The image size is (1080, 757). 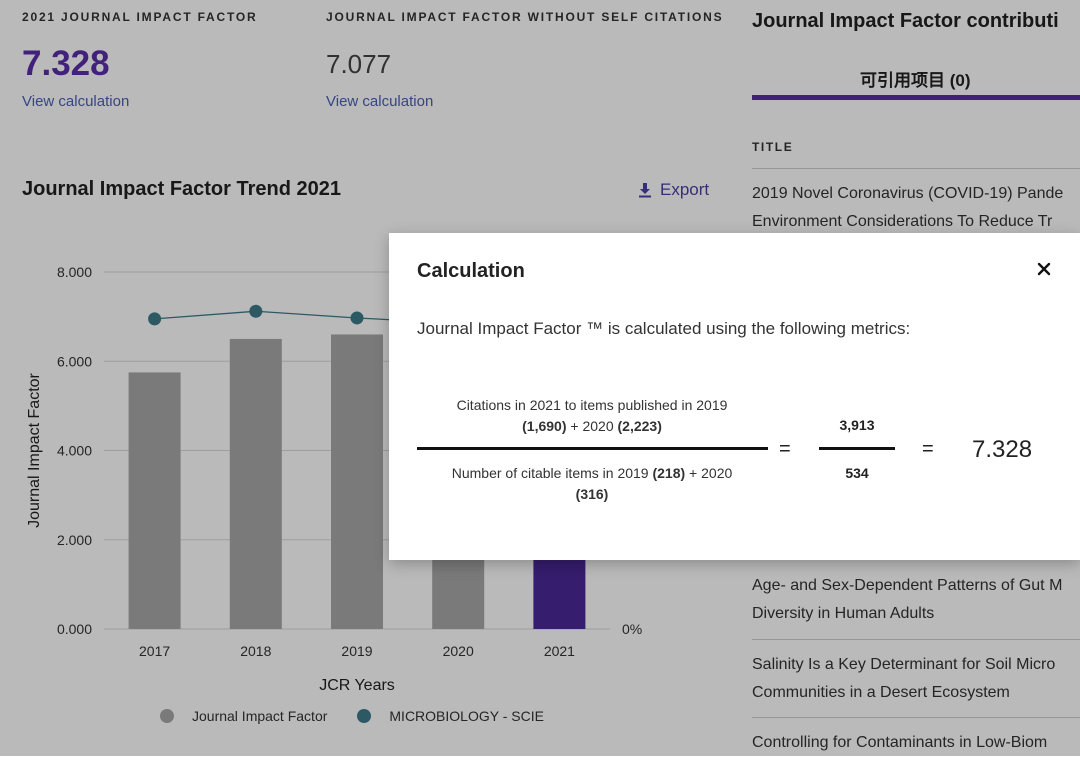 I want to click on total-items: 534, so click(x=857, y=473).